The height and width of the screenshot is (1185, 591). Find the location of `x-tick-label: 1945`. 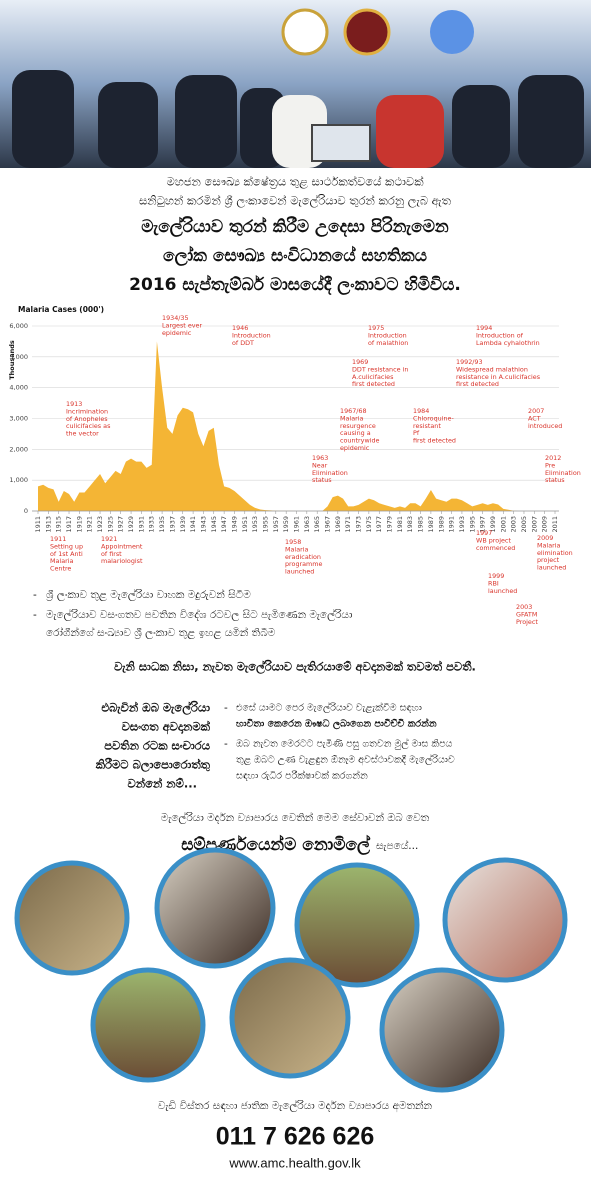

x-tick-label: 1945 is located at coordinates (214, 524).